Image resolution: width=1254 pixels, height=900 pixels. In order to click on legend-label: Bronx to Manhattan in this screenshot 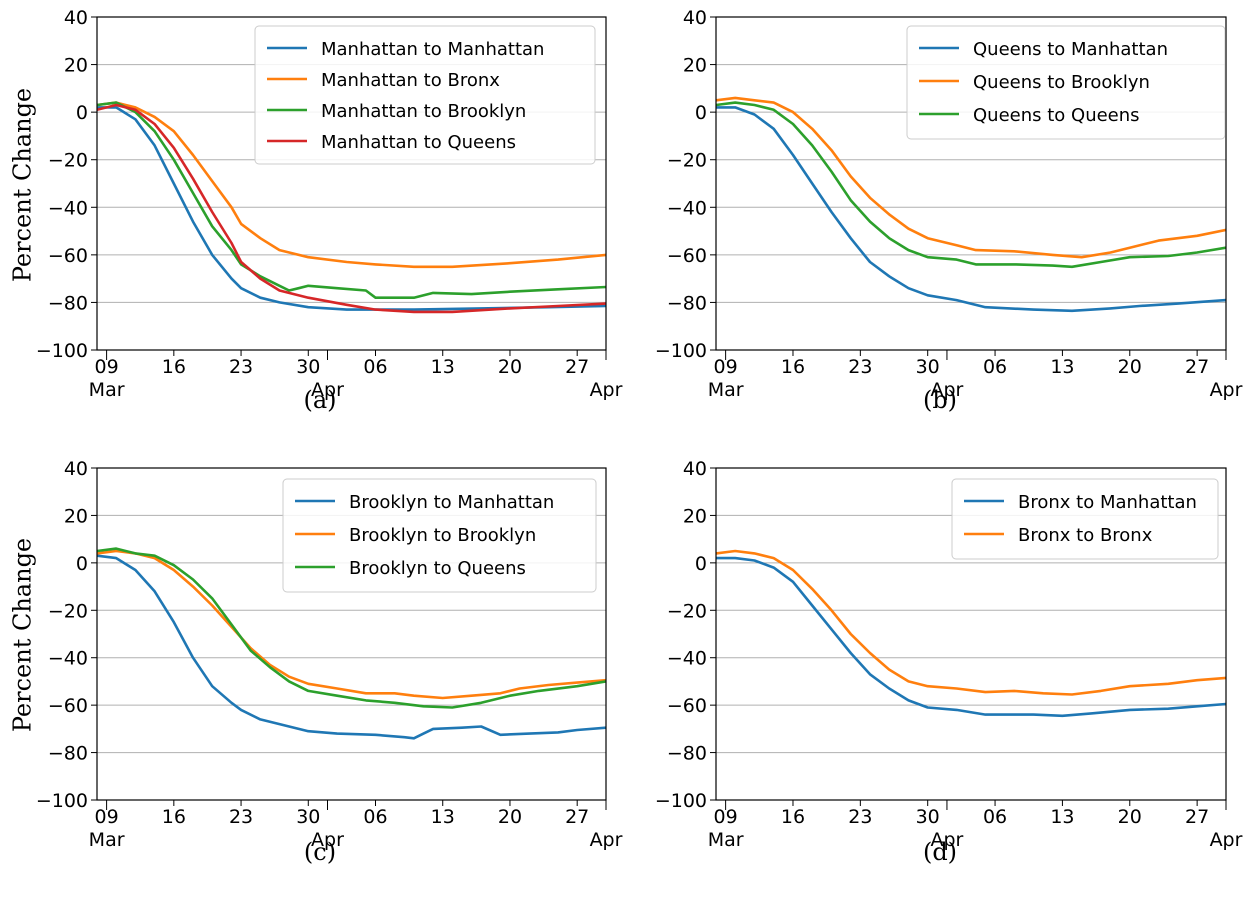, I will do `click(1107, 502)`.